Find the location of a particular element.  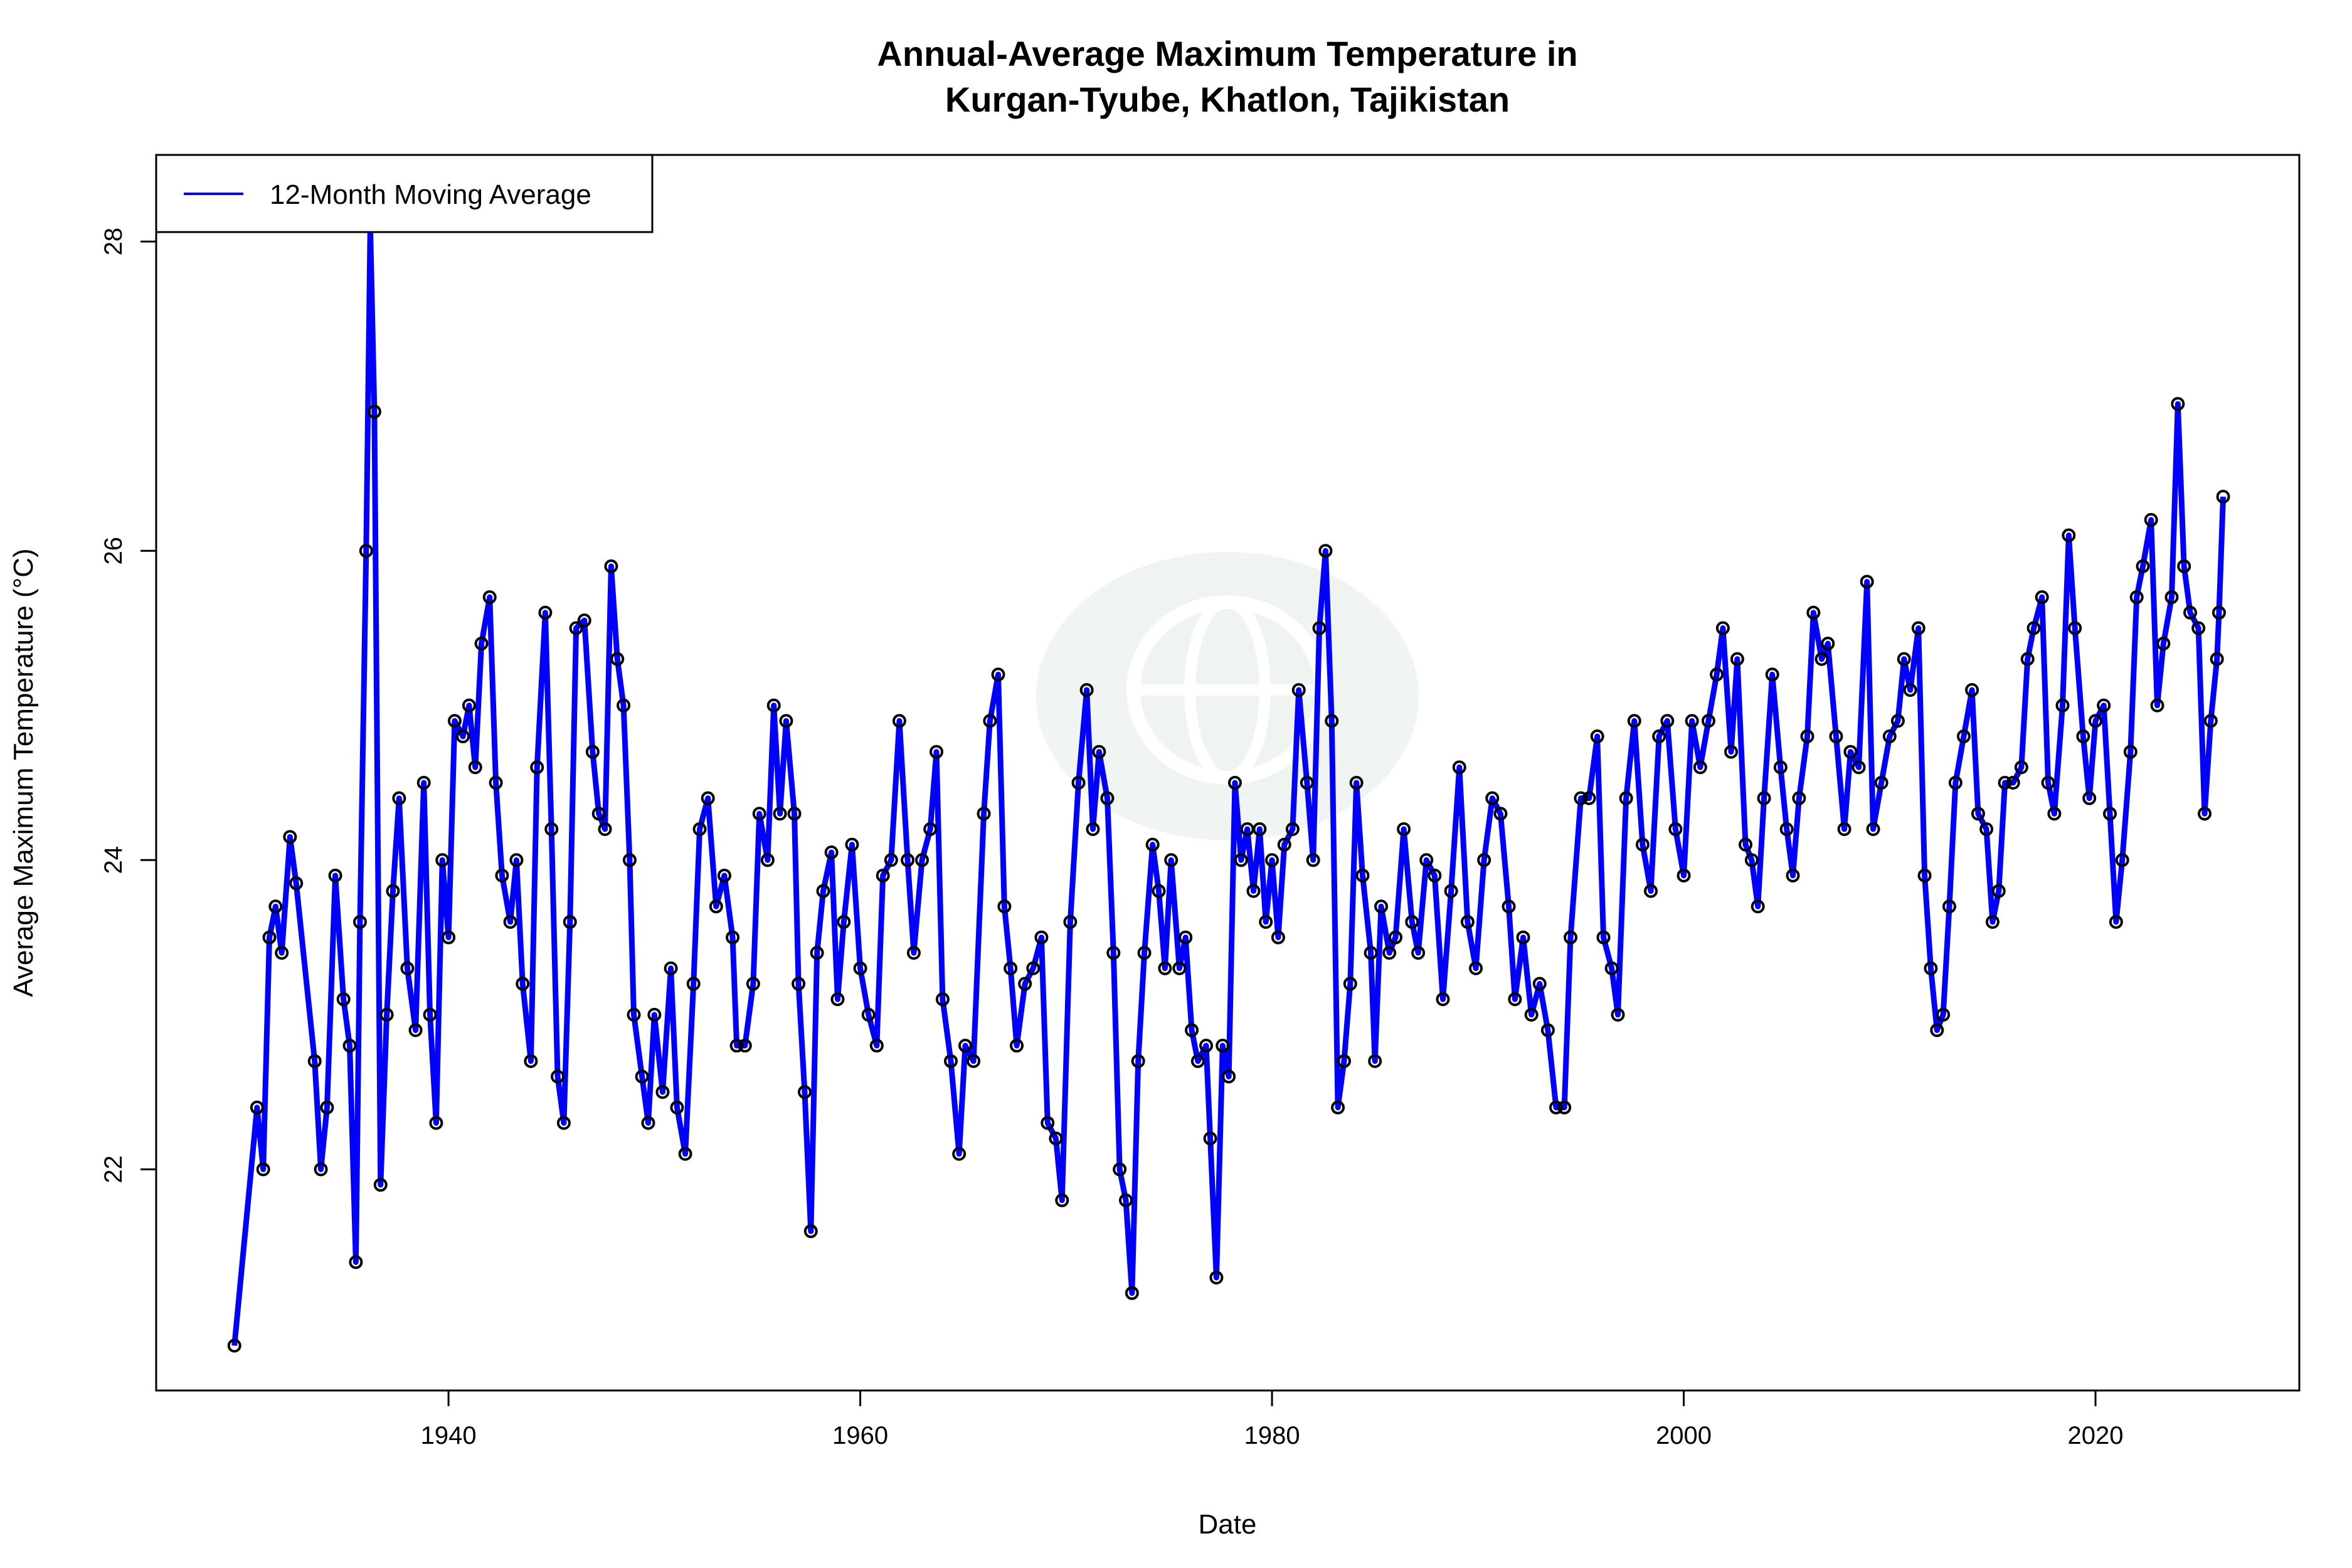

y-tick-label: 22 is located at coordinates (114, 1169).